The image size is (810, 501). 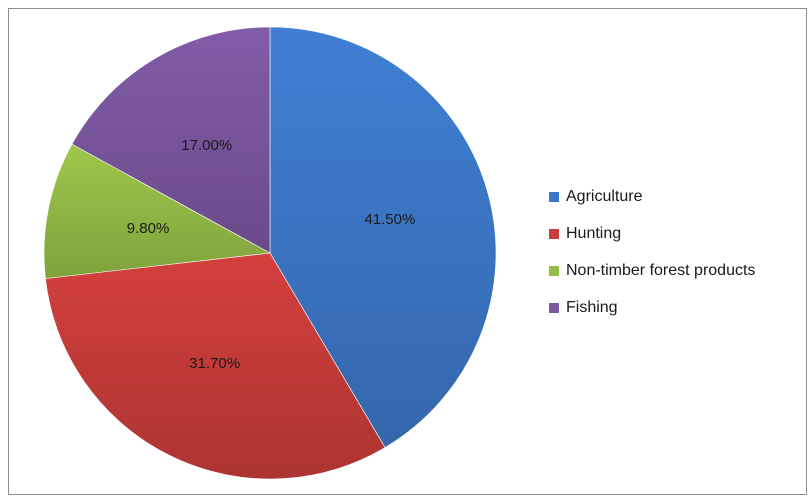 What do you see at coordinates (554, 271) in the screenshot?
I see `legend-swatch-non-timber-forest-products` at bounding box center [554, 271].